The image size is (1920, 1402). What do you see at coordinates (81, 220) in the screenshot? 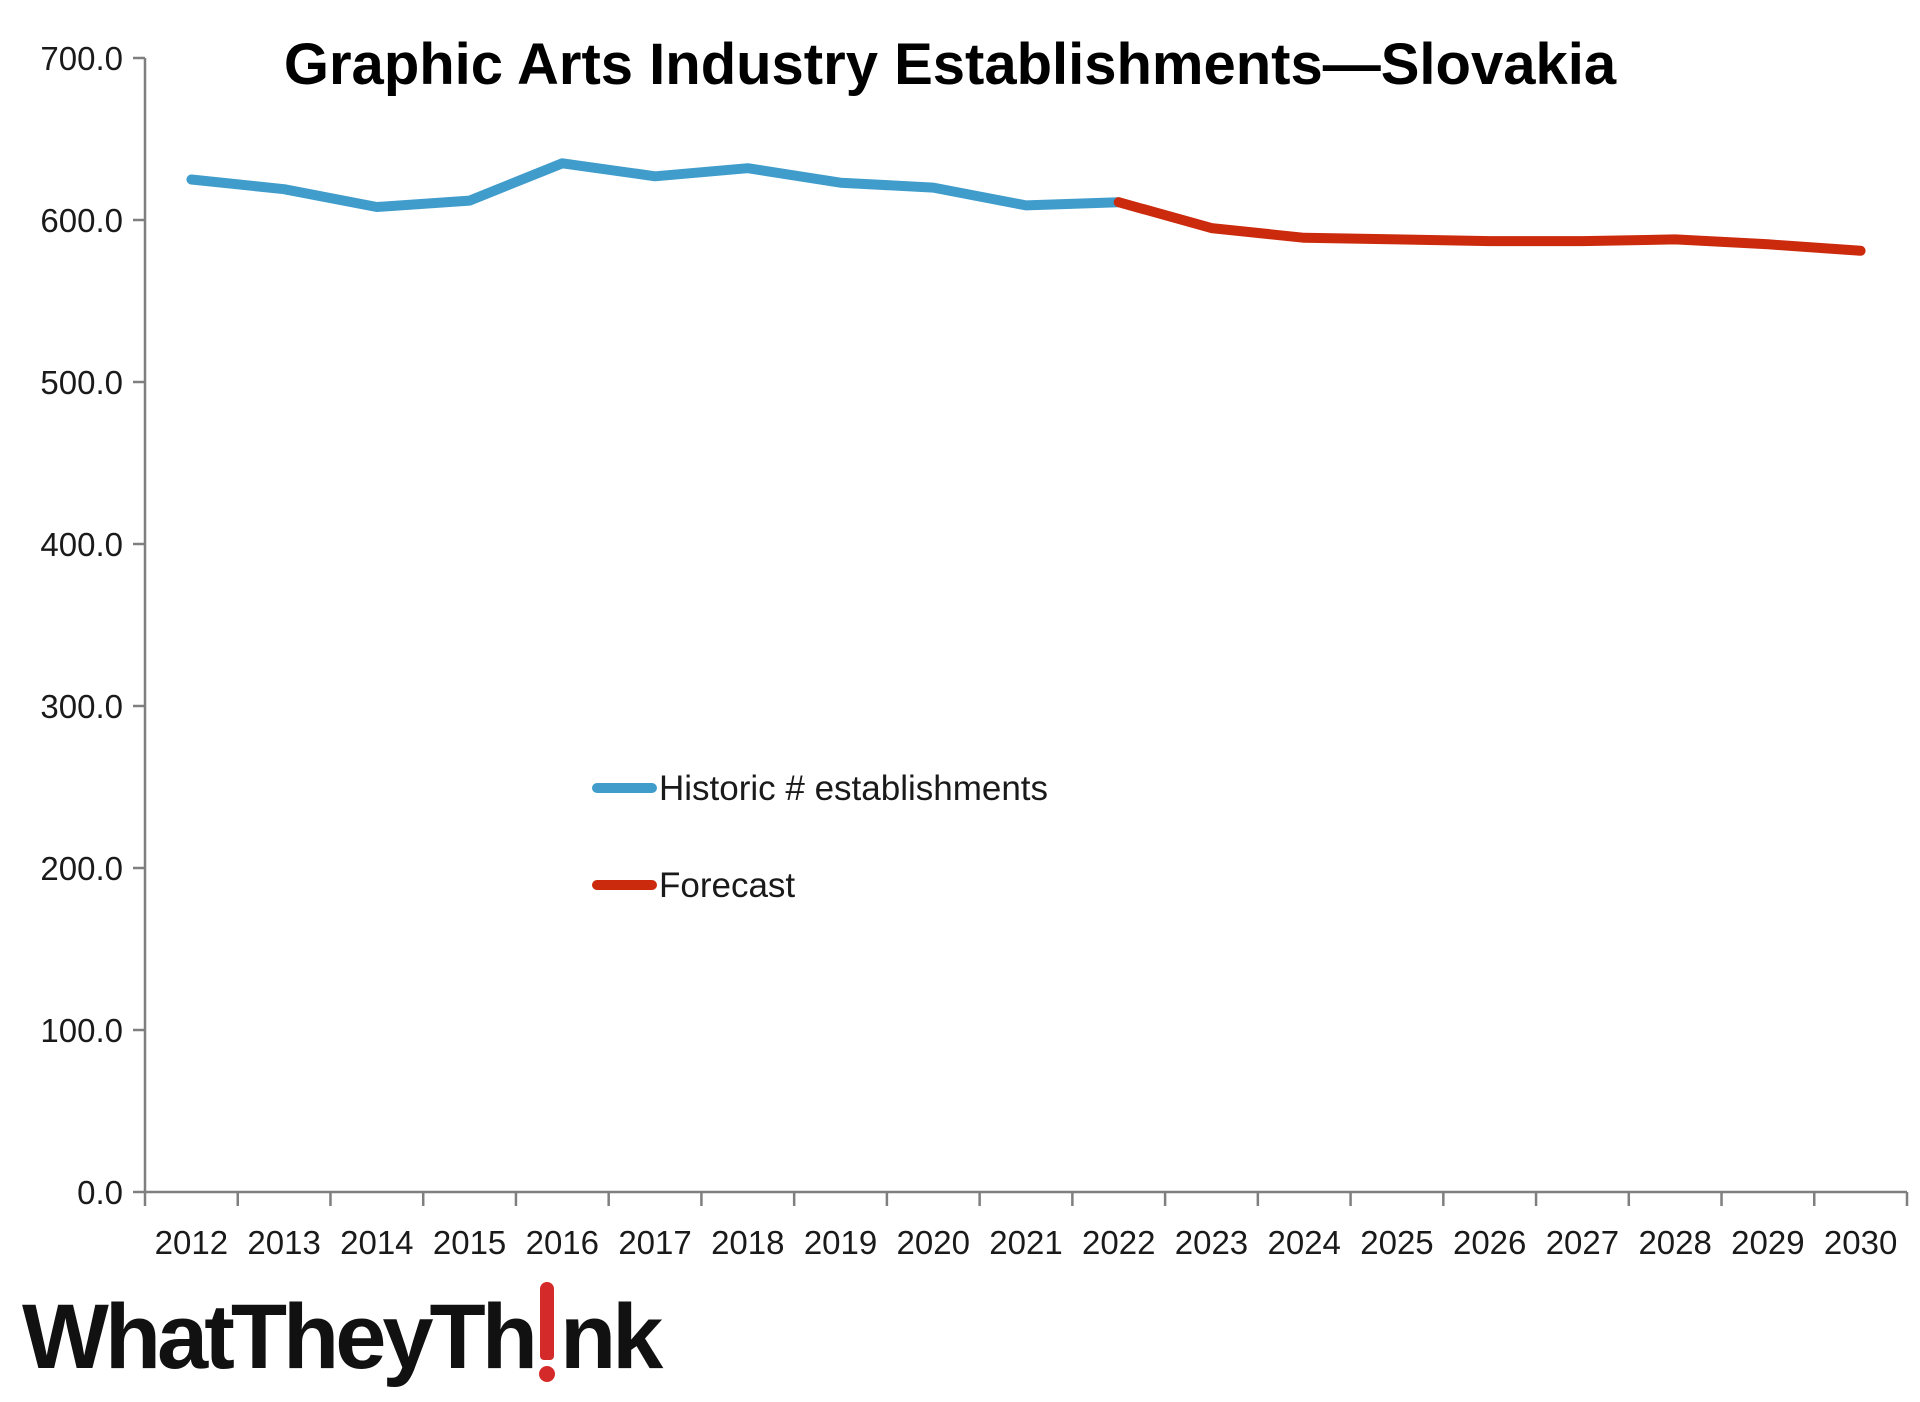
I see `y-tick-label: 600.0` at bounding box center [81, 220].